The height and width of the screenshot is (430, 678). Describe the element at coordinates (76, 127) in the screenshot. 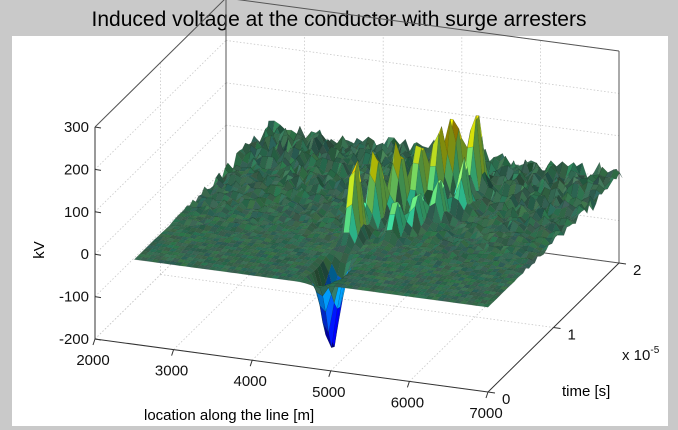

I see `z-tick-label: 300` at that location.